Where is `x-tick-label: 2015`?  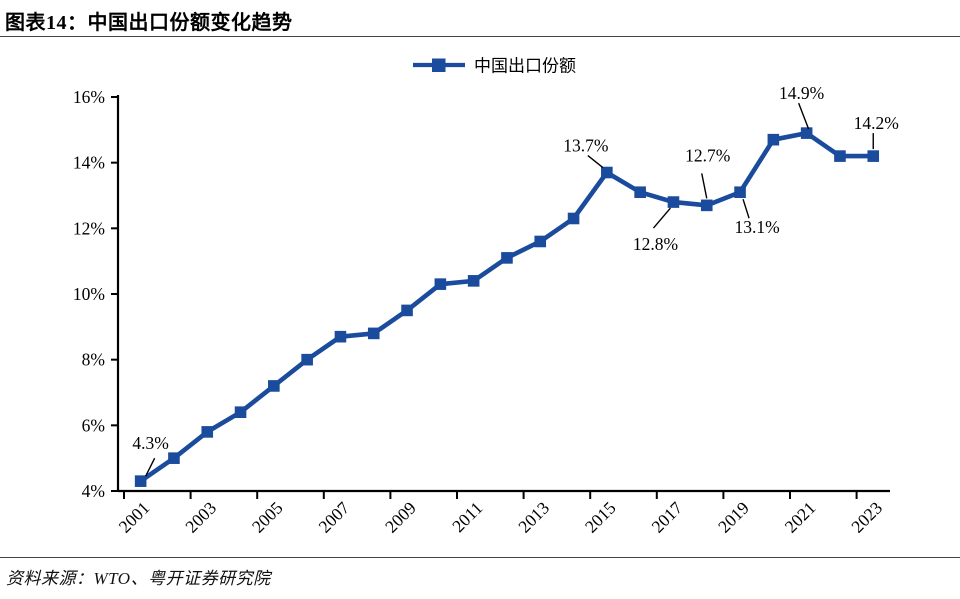
x-tick-label: 2015 is located at coordinates (600, 517).